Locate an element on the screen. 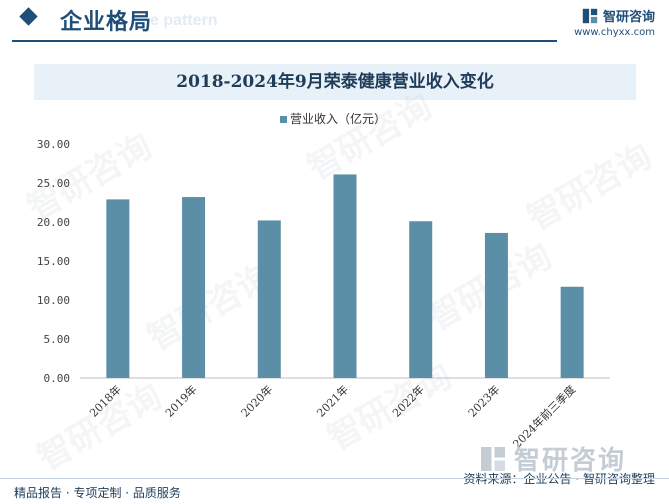 This screenshot has height=504, width=669. x-tick-label: 2022年 is located at coordinates (407, 400).